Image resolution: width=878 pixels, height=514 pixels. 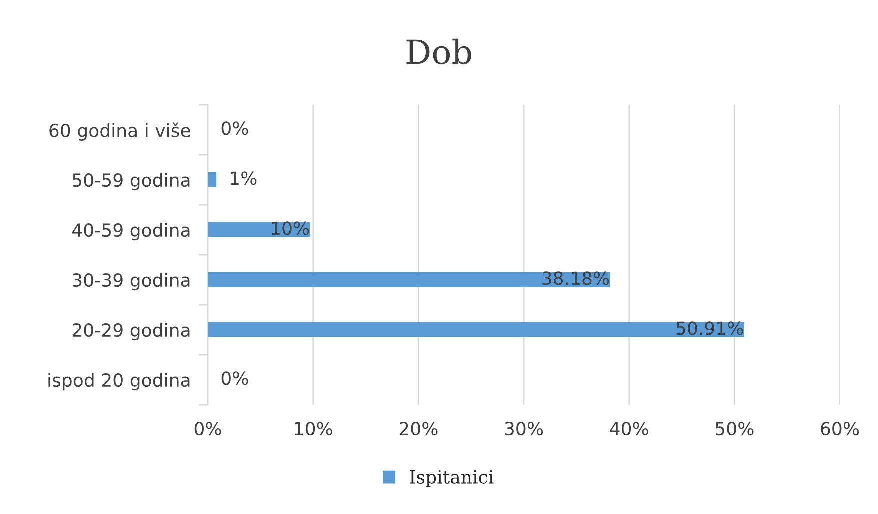 What do you see at coordinates (452, 479) in the screenshot?
I see `legend-label: Ispitanici` at bounding box center [452, 479].